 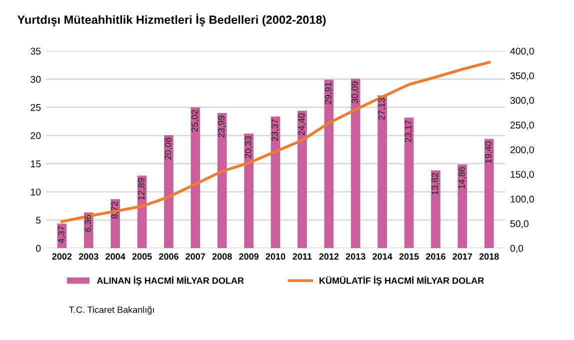 I want to click on x-tick-label: 2017, so click(x=462, y=256).